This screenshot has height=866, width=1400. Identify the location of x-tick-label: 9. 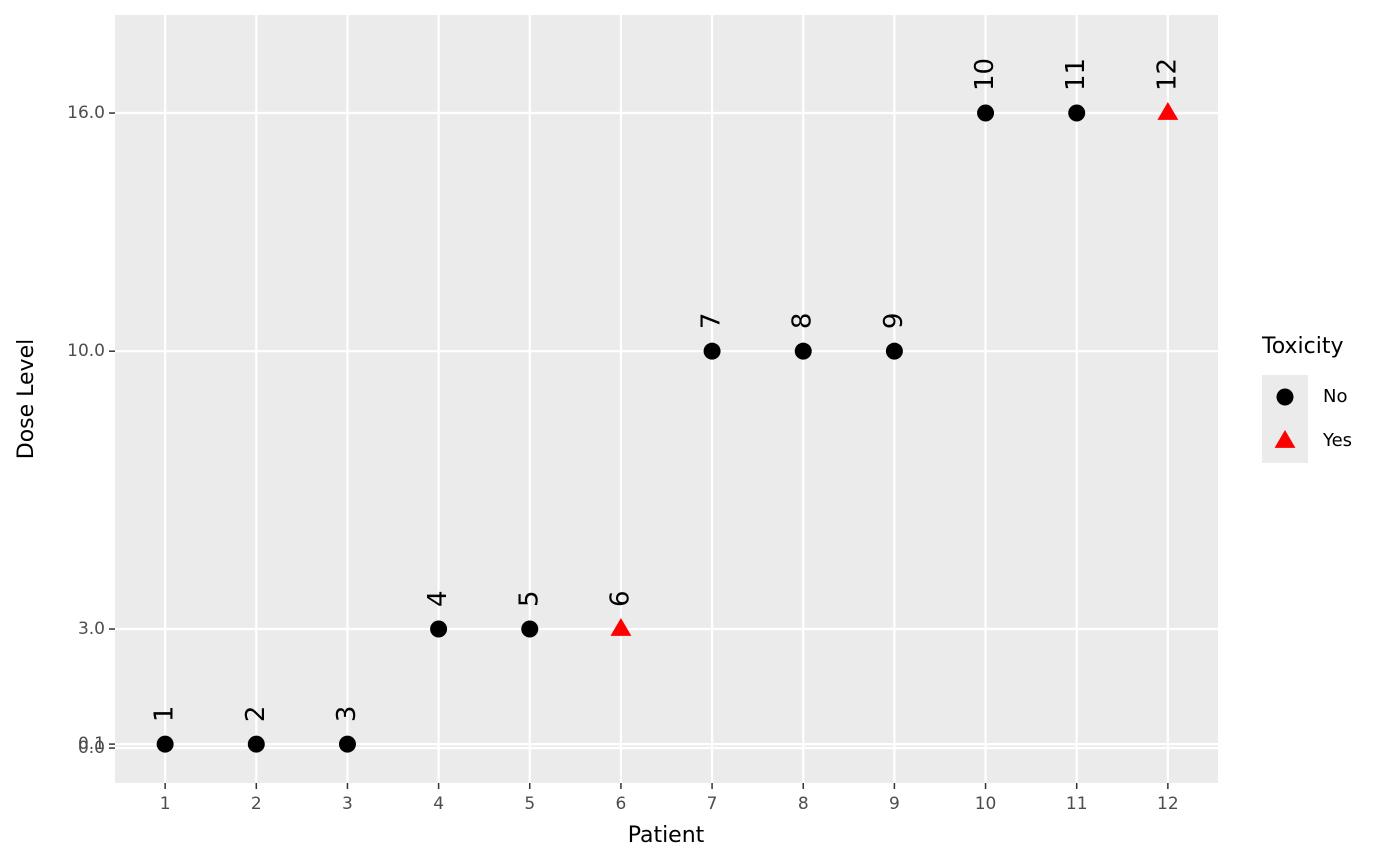
(894, 804).